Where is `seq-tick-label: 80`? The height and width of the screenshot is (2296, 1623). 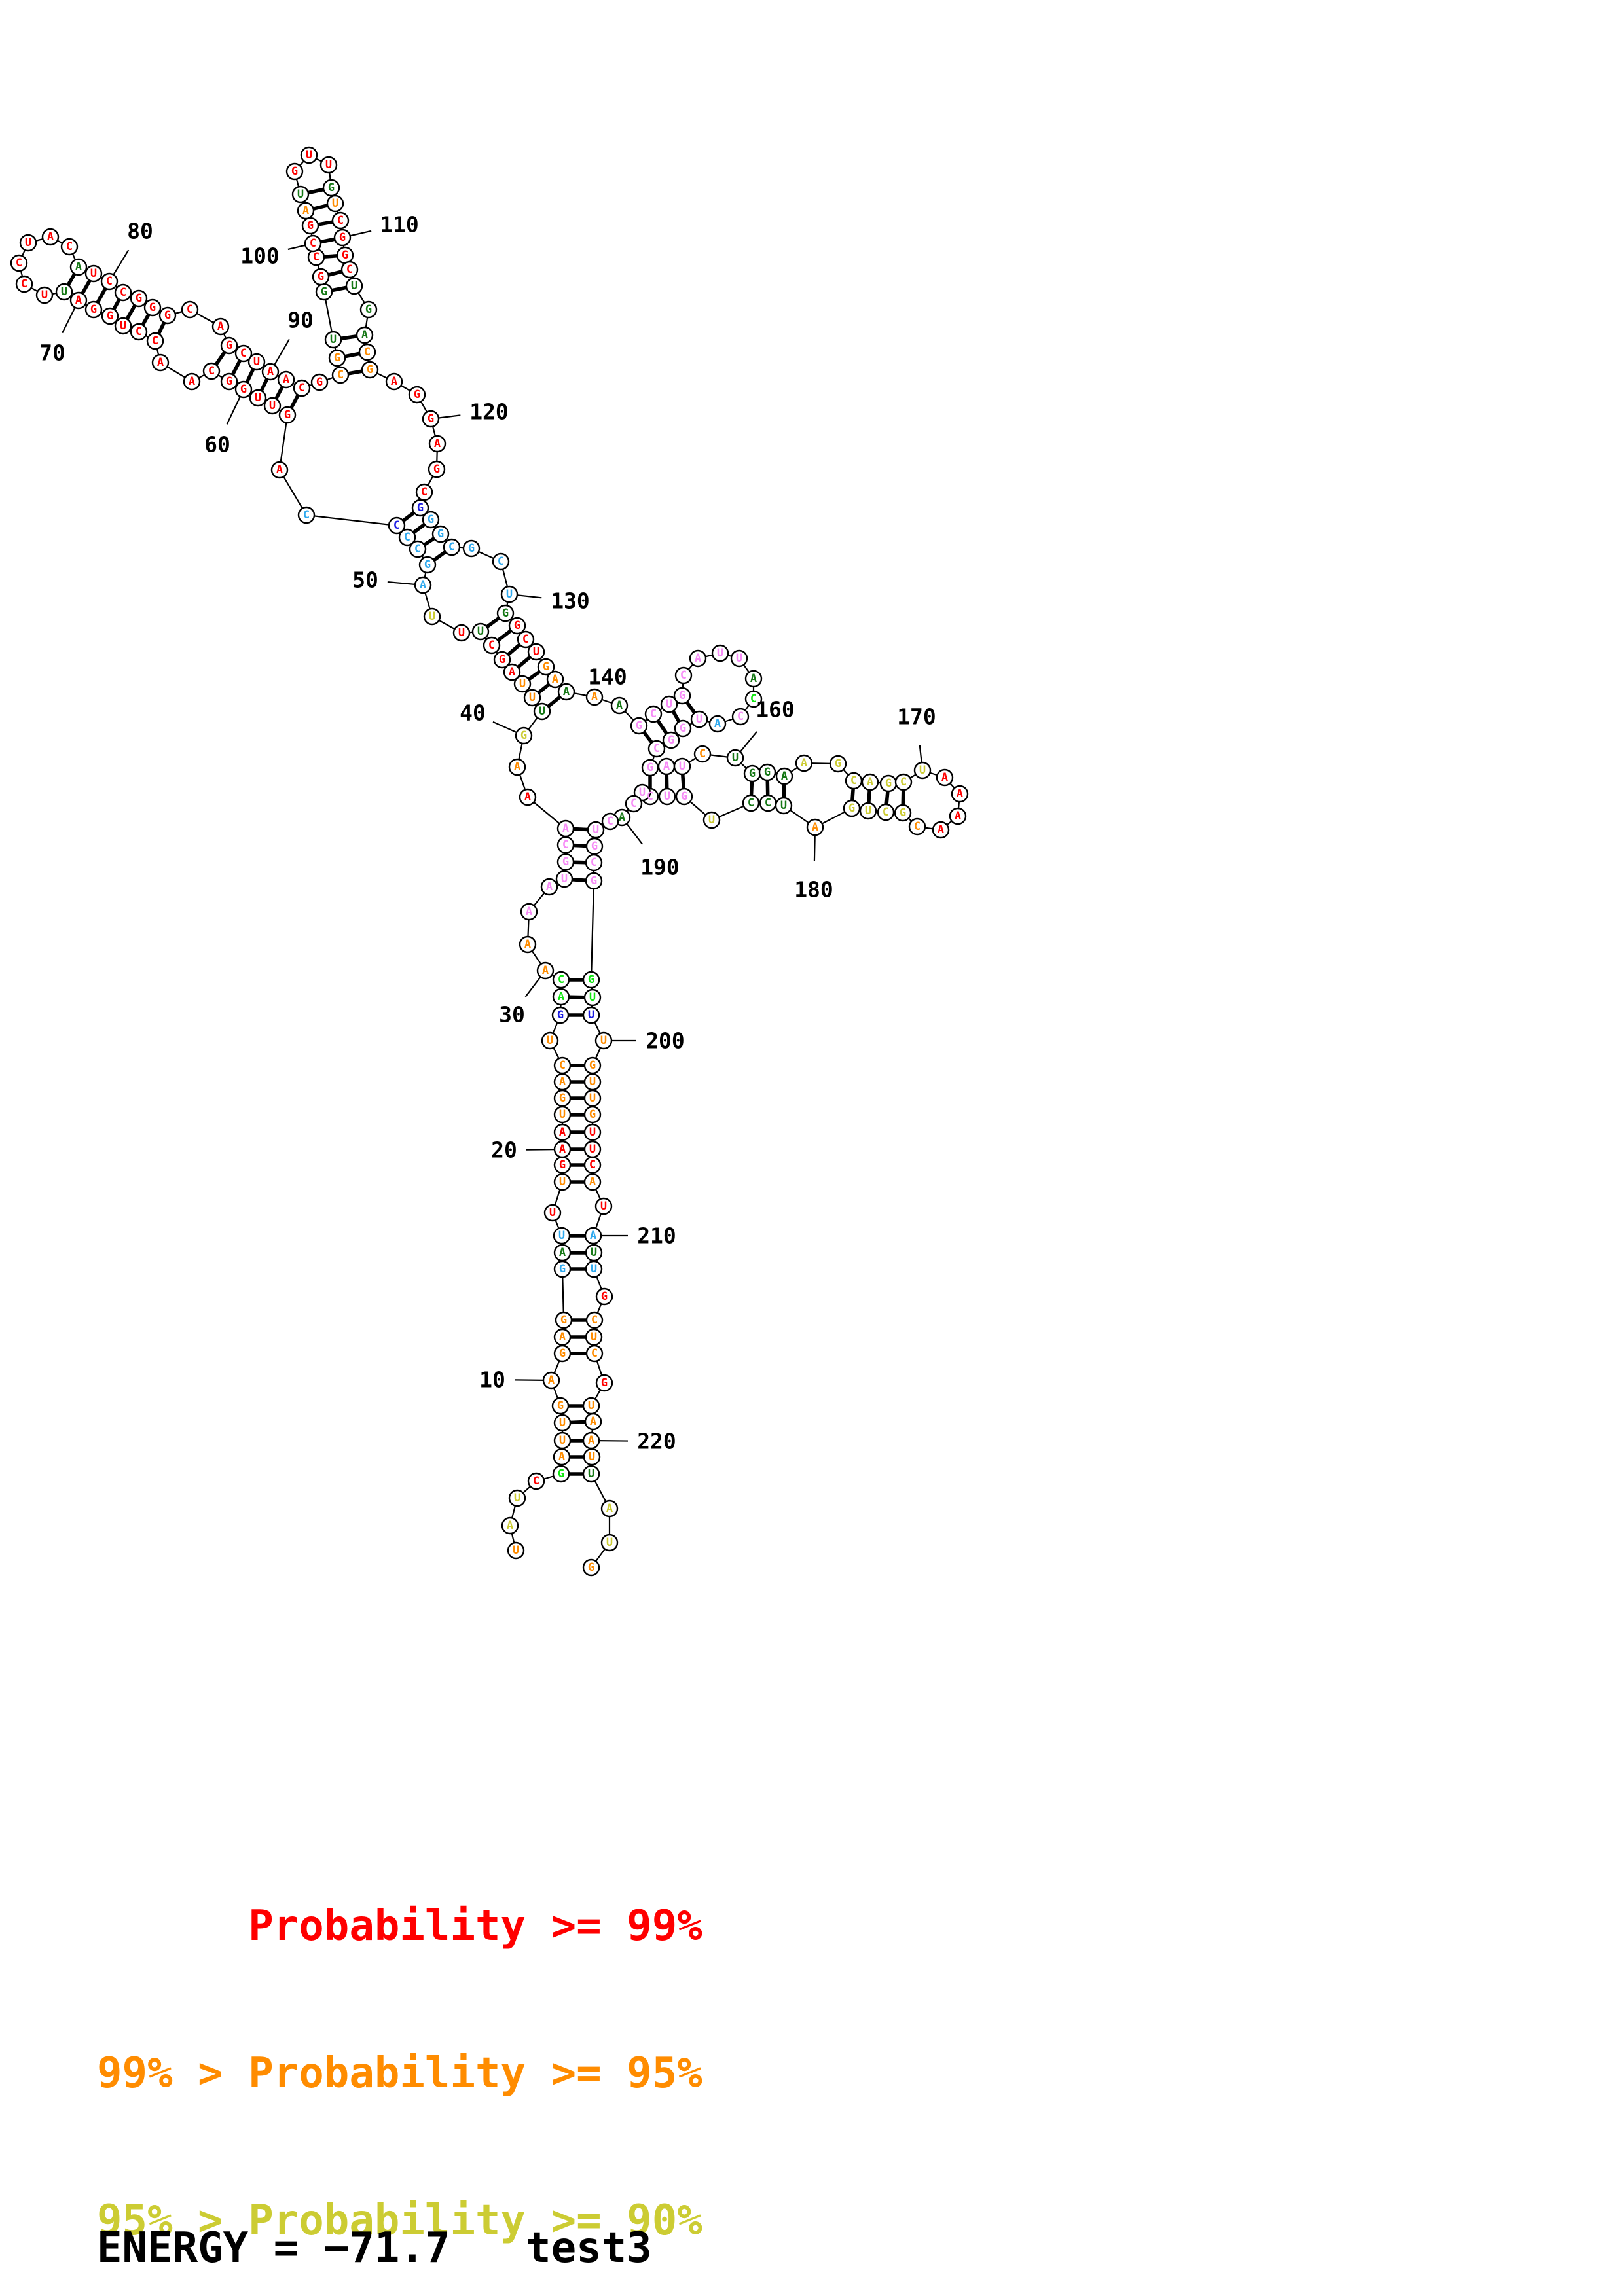
seq-tick-label: 80 is located at coordinates (140, 231).